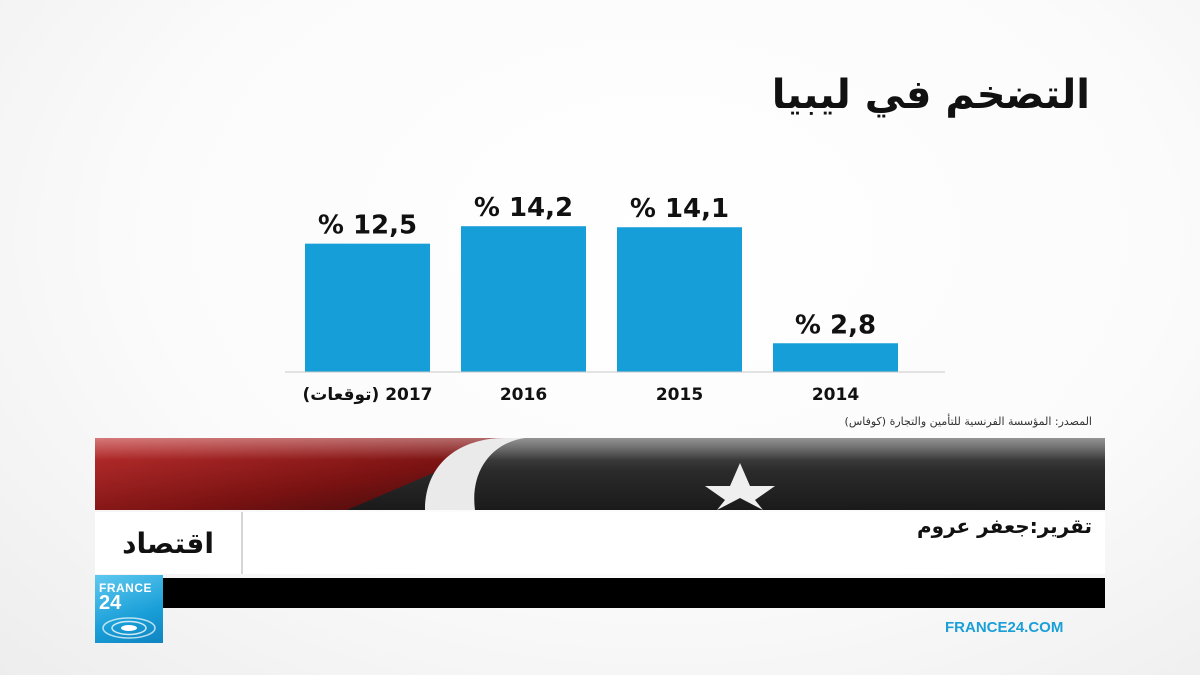 This screenshot has height=675, width=1200. I want to click on reporter-credit: تقرير:جعفر عروم, so click(1004, 526).